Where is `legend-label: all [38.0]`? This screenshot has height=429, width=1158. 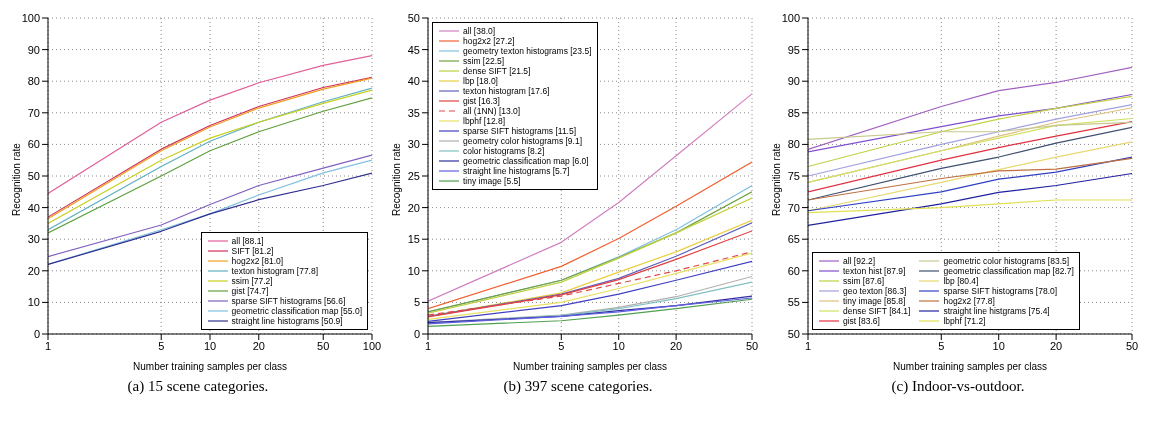
legend-label: all [38.0] is located at coordinates (479, 31).